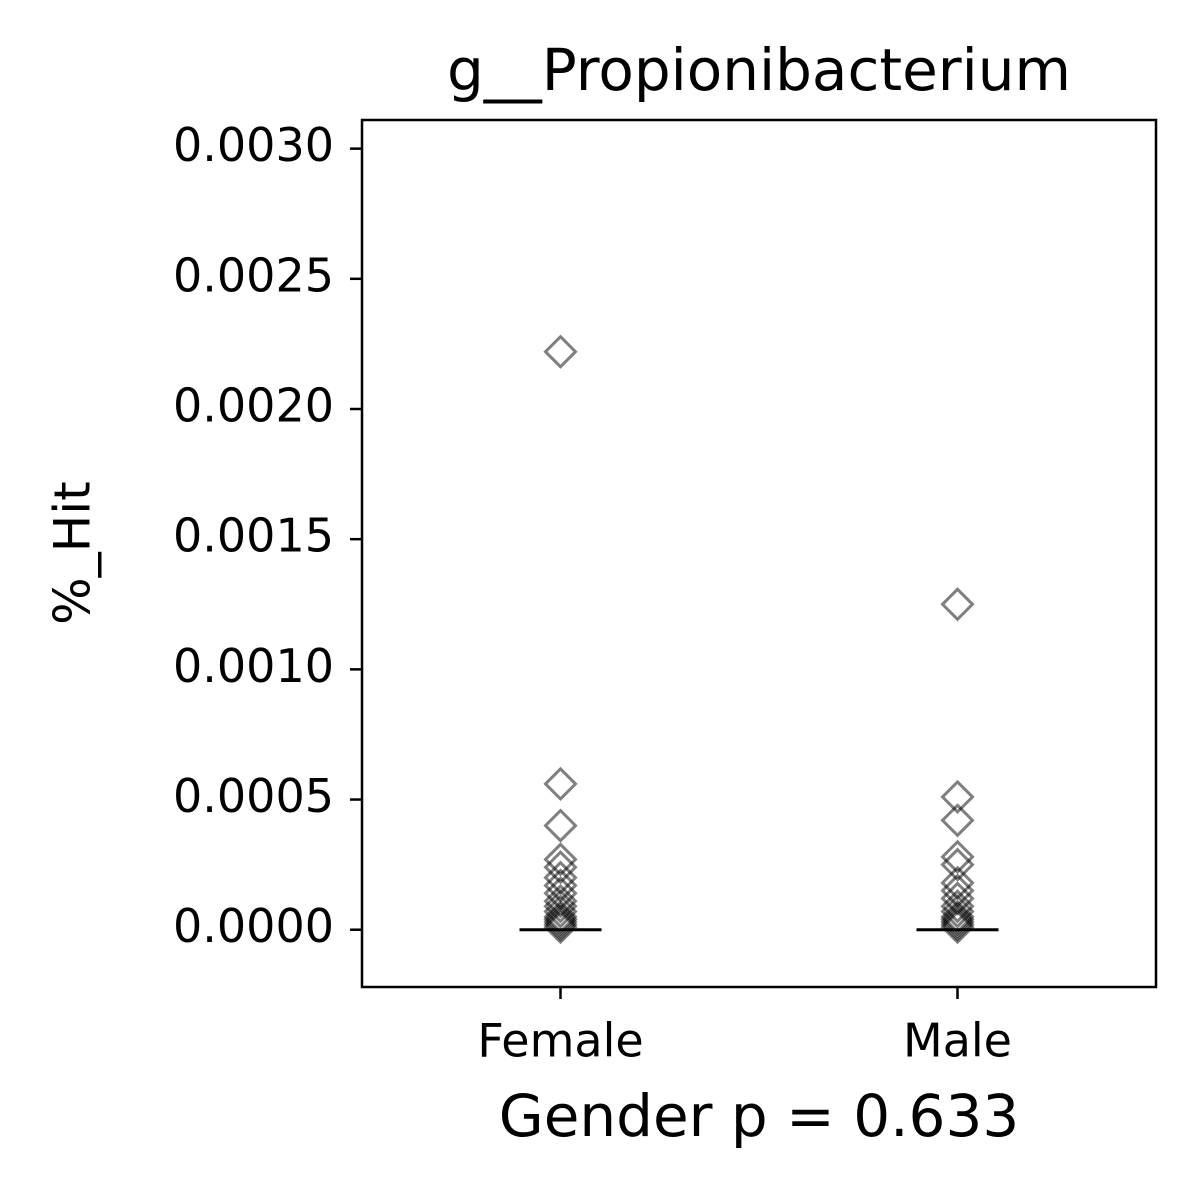 This screenshot has width=1200, height=1200. Describe the element at coordinates (560, 1041) in the screenshot. I see `x-tick-label: Female` at that location.